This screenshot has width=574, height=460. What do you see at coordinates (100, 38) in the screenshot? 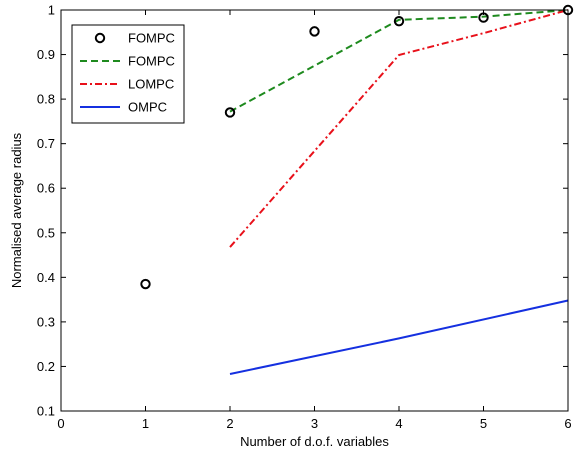
I see `legend-marker` at bounding box center [100, 38].